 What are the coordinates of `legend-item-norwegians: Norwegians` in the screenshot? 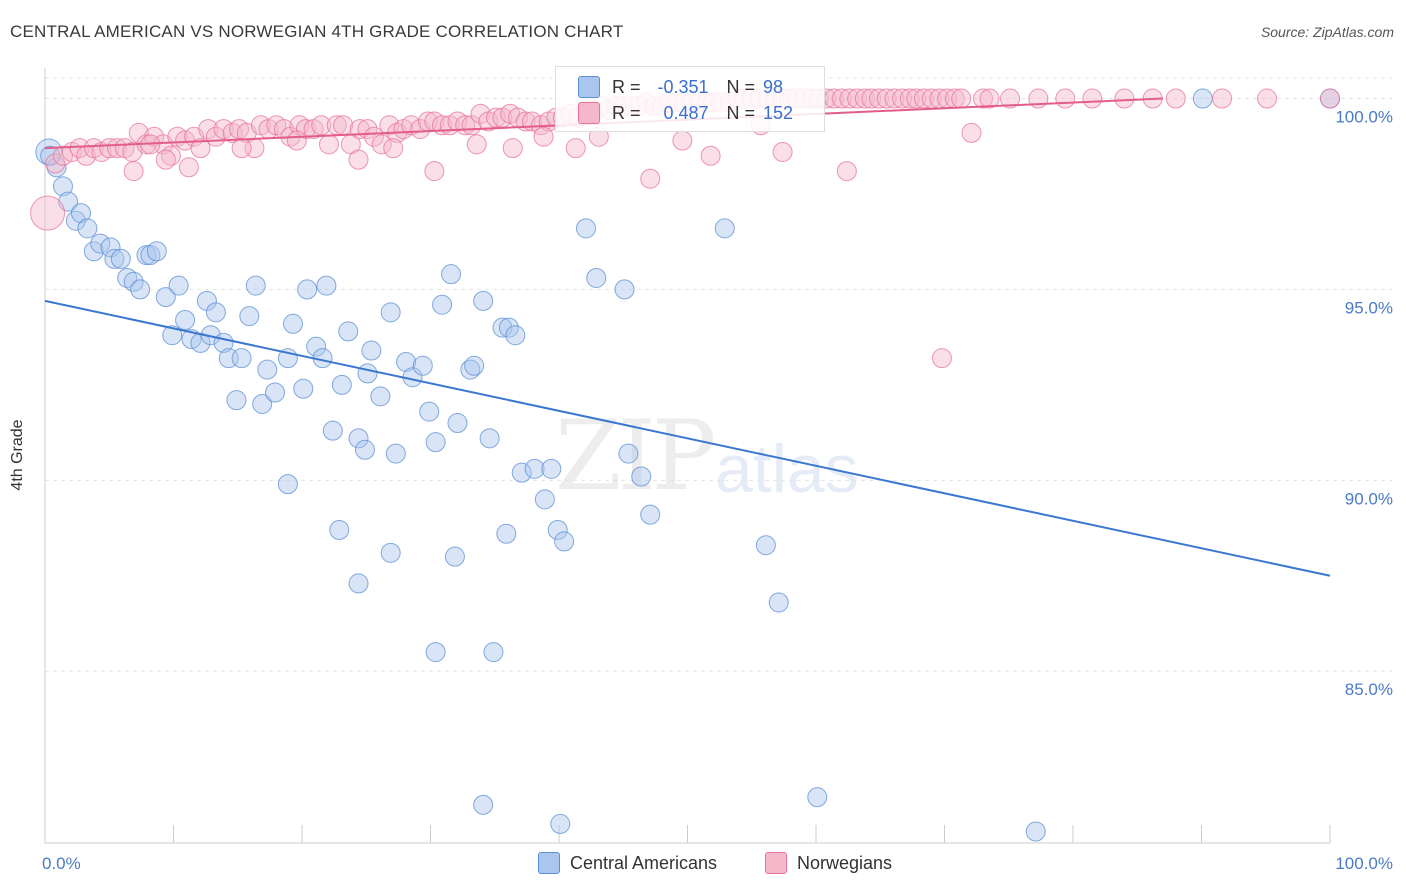 It's located at (828, 863).